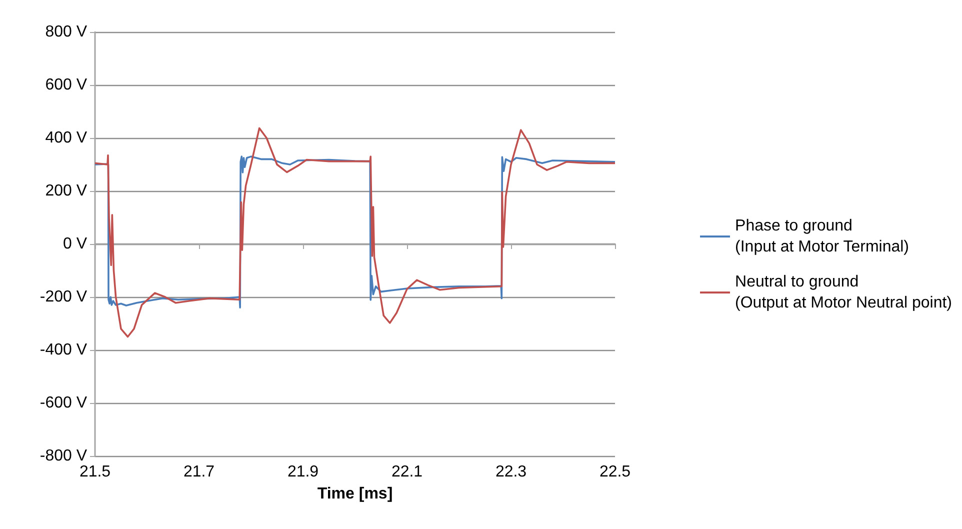  Describe the element at coordinates (95, 472) in the screenshot. I see `x-tick-label: 21.5` at that location.